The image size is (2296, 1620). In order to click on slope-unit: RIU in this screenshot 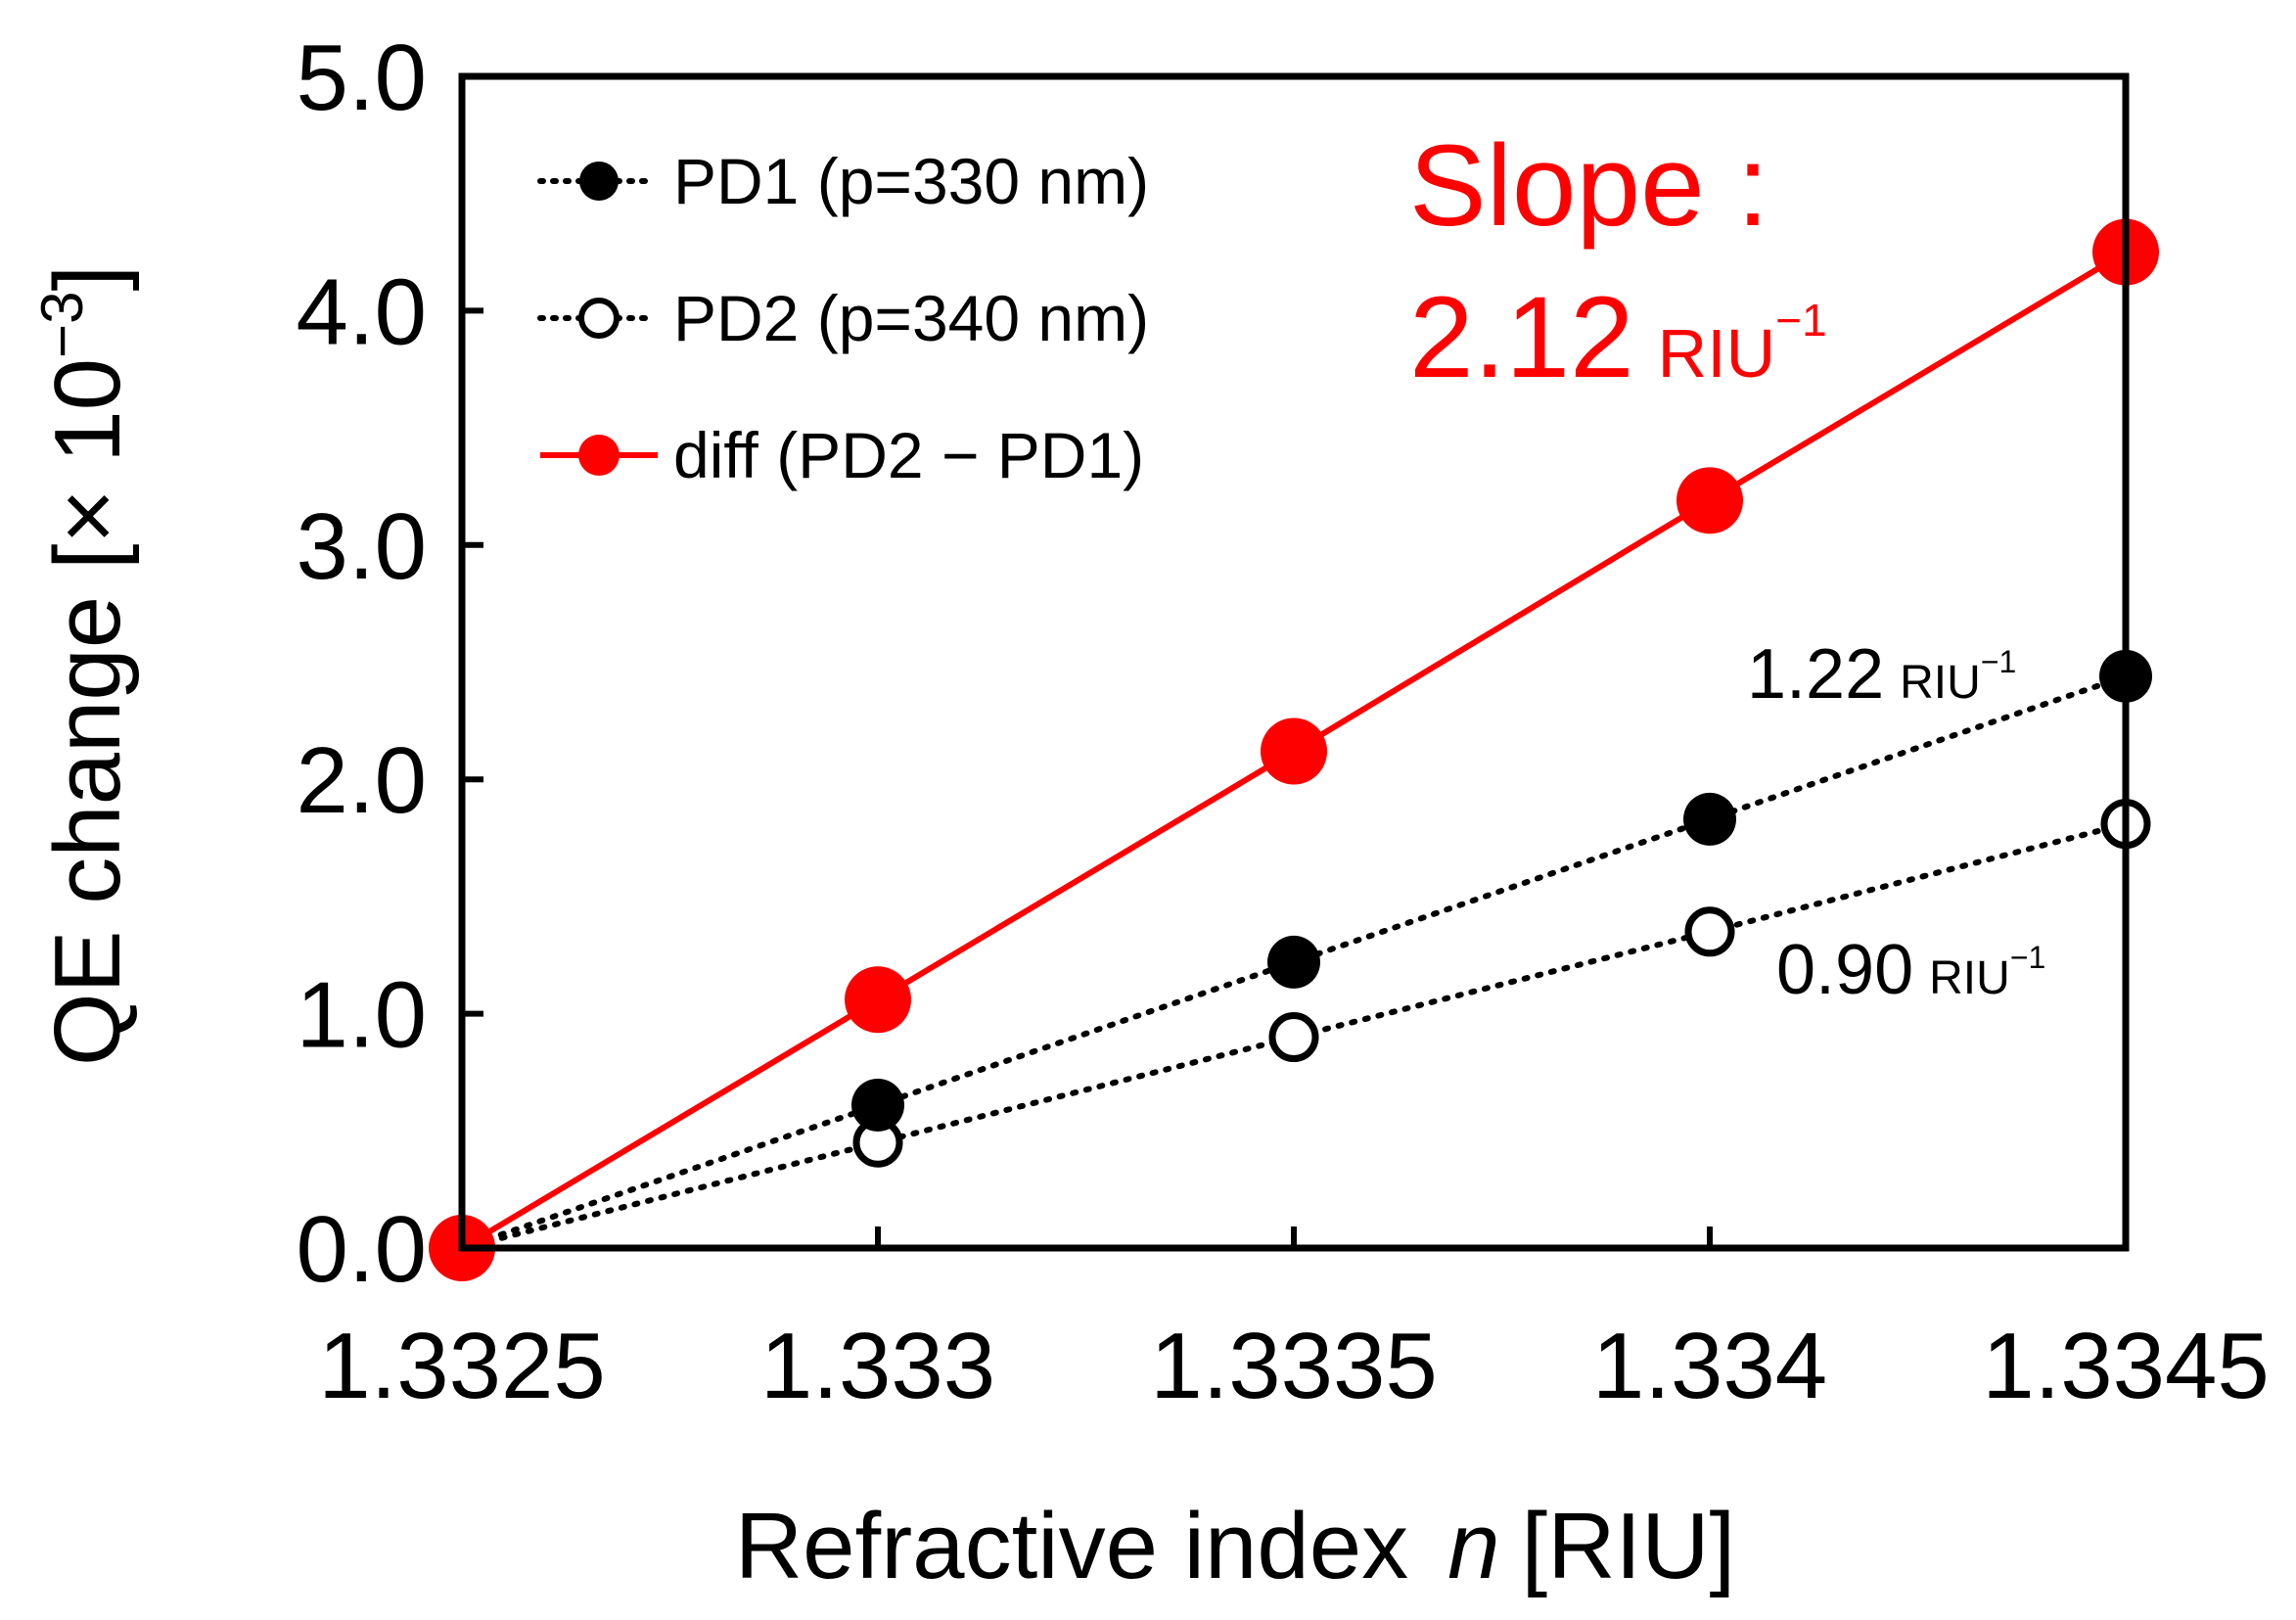, I will do `click(1717, 353)`.